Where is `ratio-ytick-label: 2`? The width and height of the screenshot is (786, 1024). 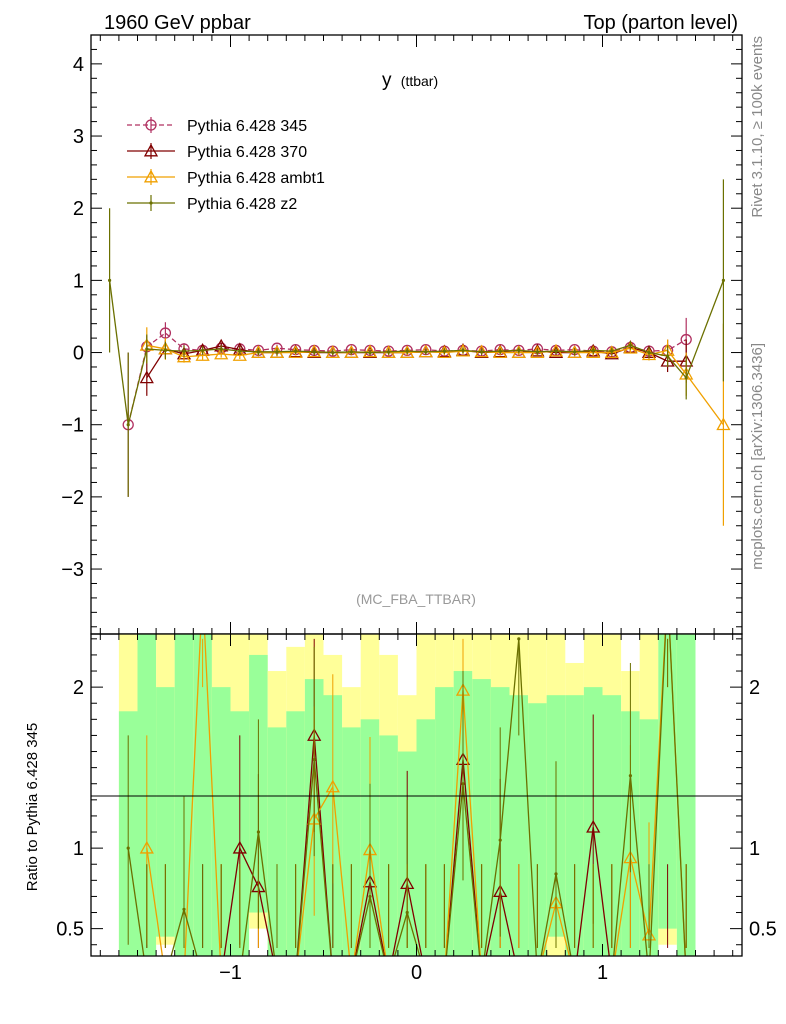 ratio-ytick-label: 2 is located at coordinates (78, 688).